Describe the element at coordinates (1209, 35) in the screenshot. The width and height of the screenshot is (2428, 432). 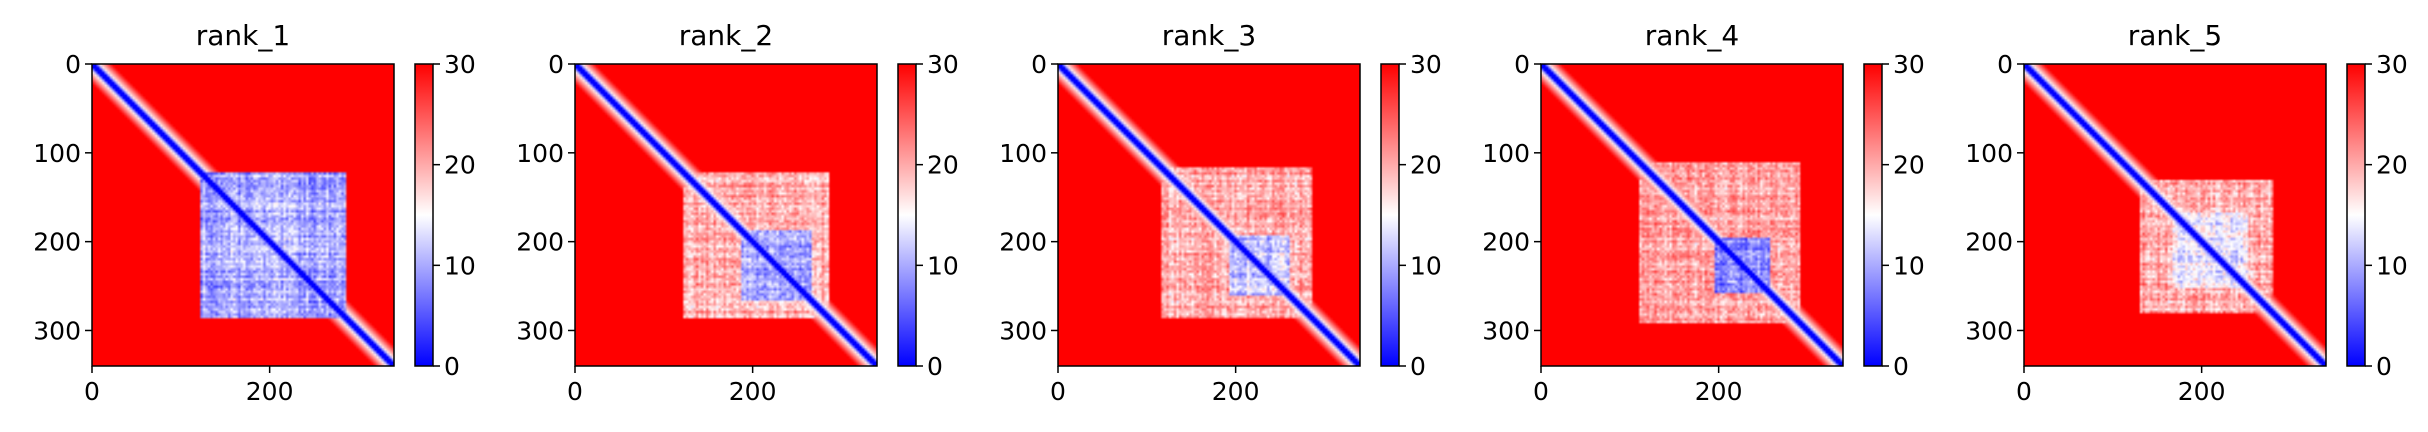
I see `panel-title: rank_3` at that location.